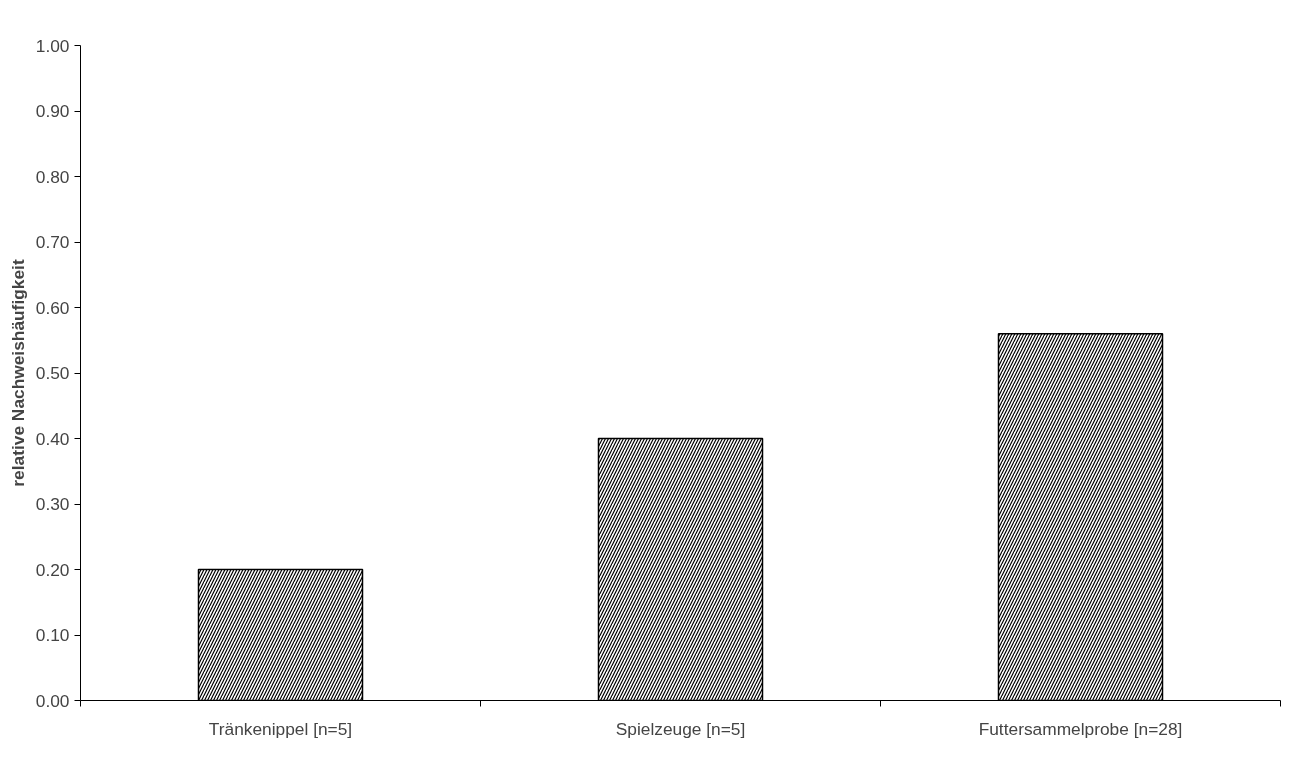 The image size is (1310, 772). Describe the element at coordinates (52, 438) in the screenshot. I see `y-tick-label: 0.40` at that location.